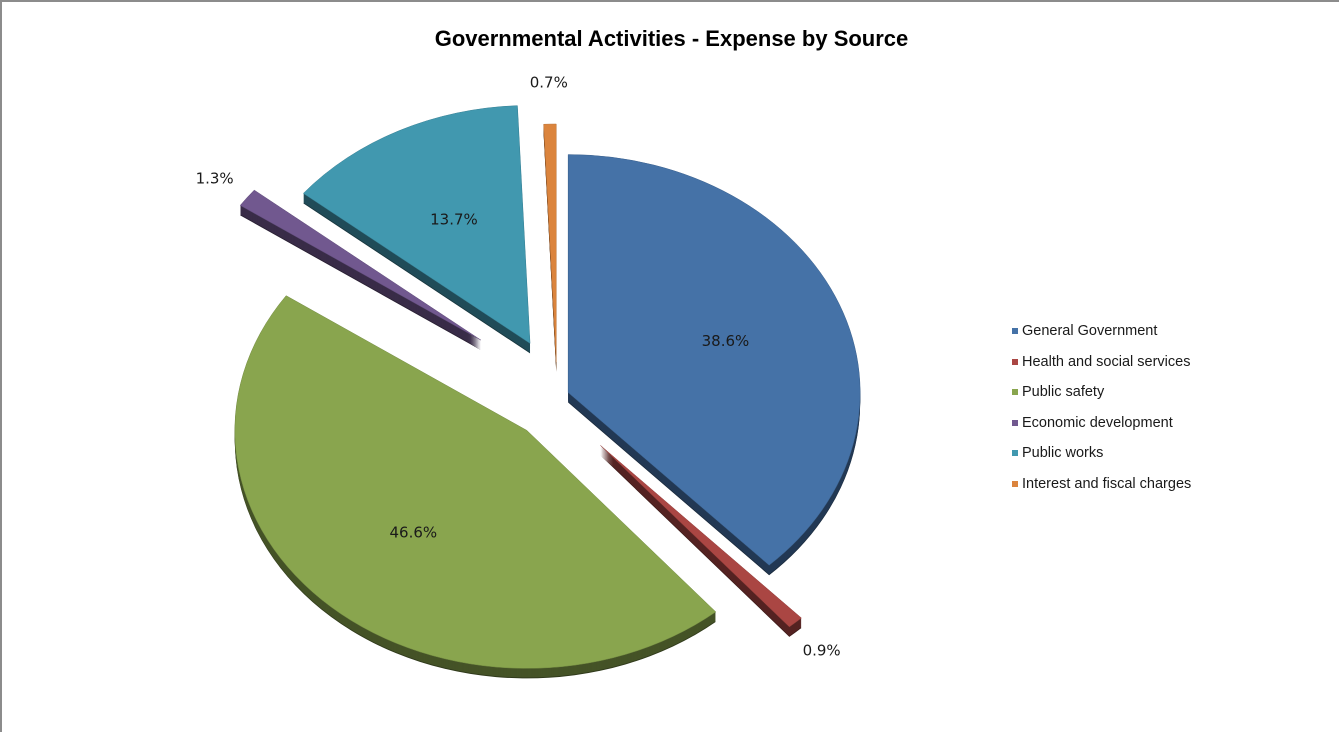 Image resolution: width=1339 pixels, height=734 pixels. I want to click on legend-item-public-safety: Public safety, so click(1101, 392).